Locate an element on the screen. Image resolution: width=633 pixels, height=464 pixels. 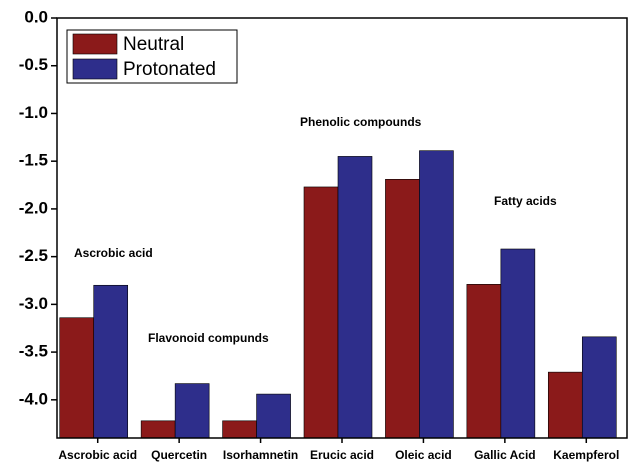
y-tick-label: -4.0 is located at coordinates (33, 398).